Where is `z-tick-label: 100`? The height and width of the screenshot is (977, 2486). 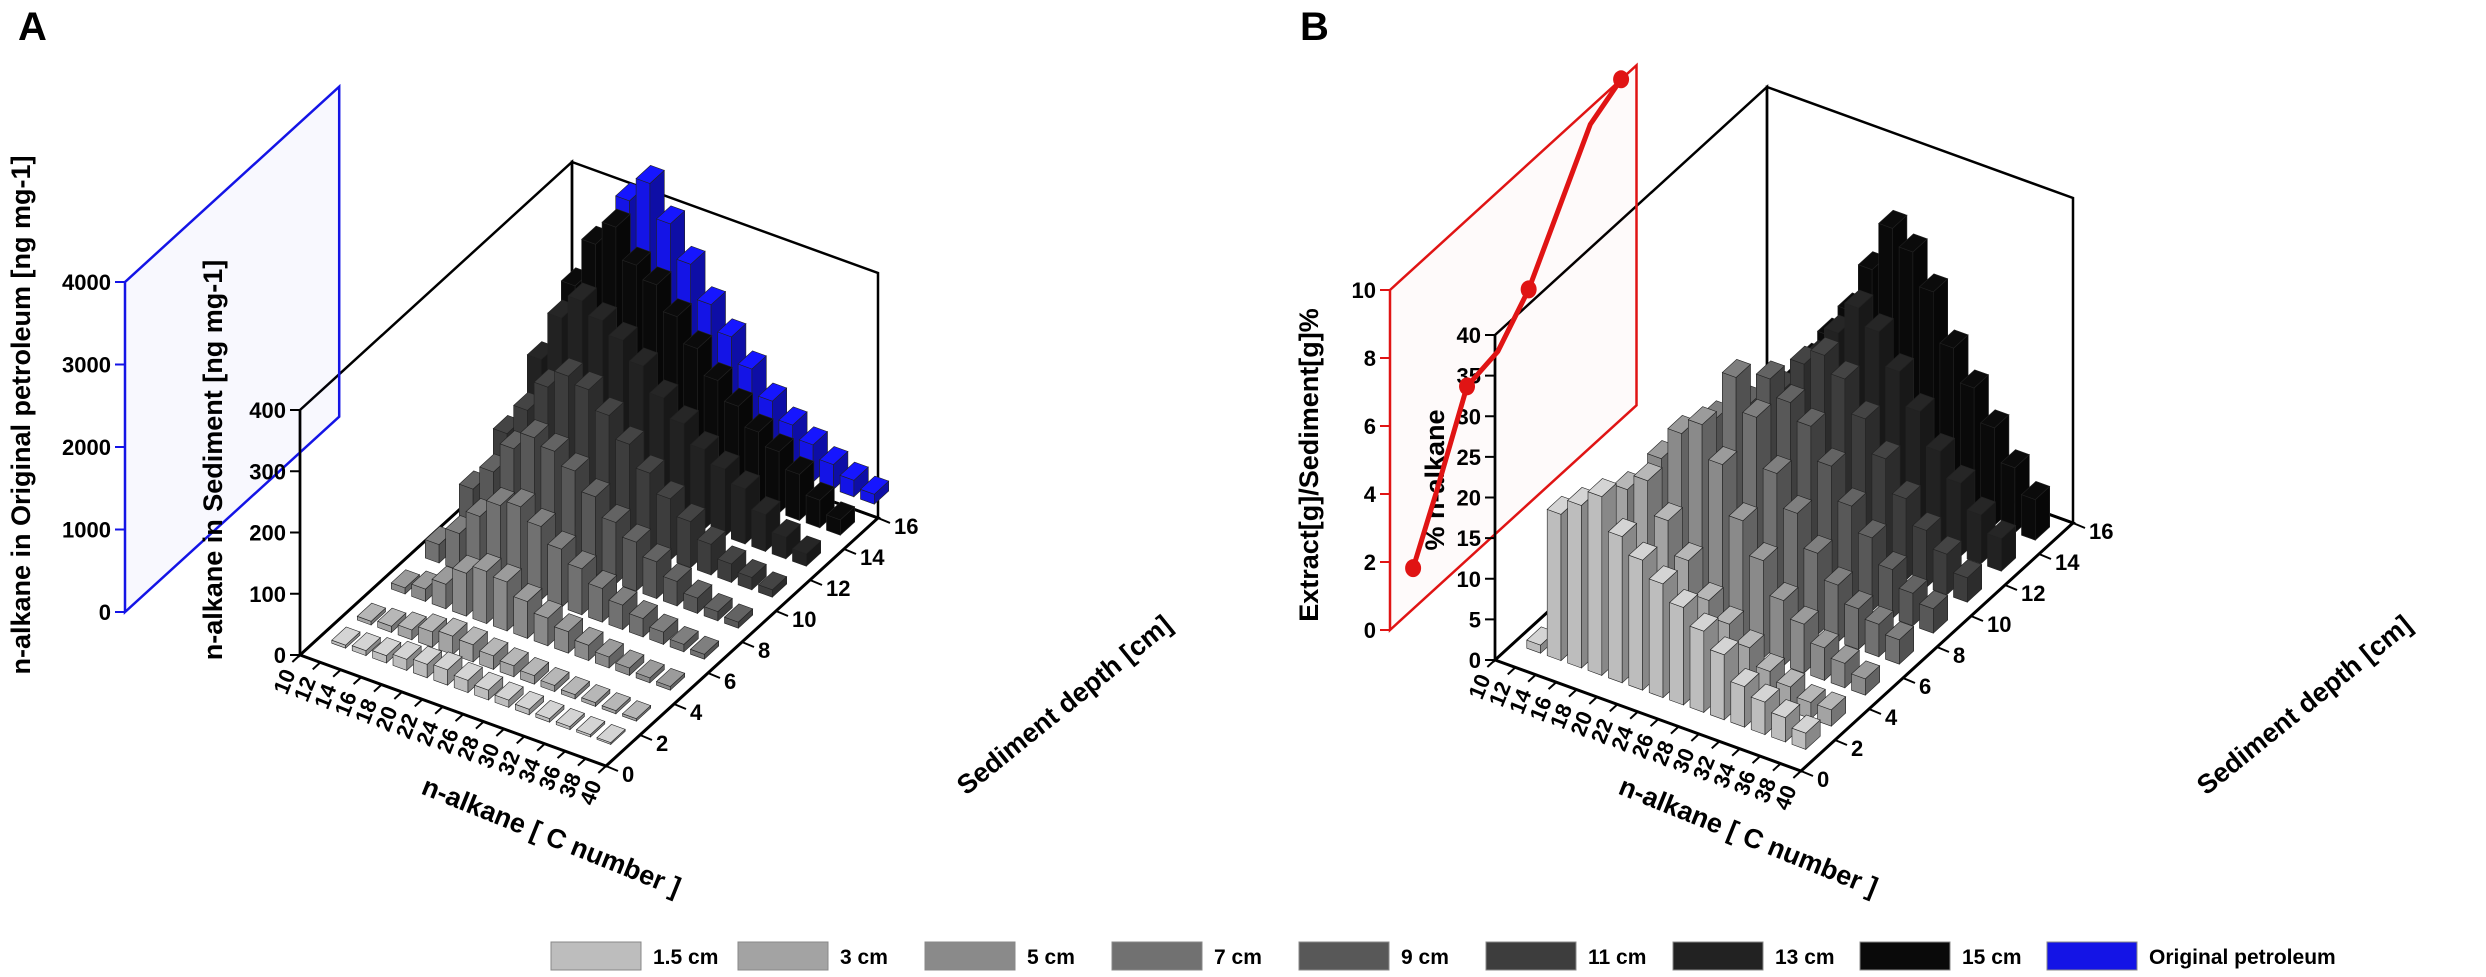
z-tick-label: 100 is located at coordinates (267, 594).